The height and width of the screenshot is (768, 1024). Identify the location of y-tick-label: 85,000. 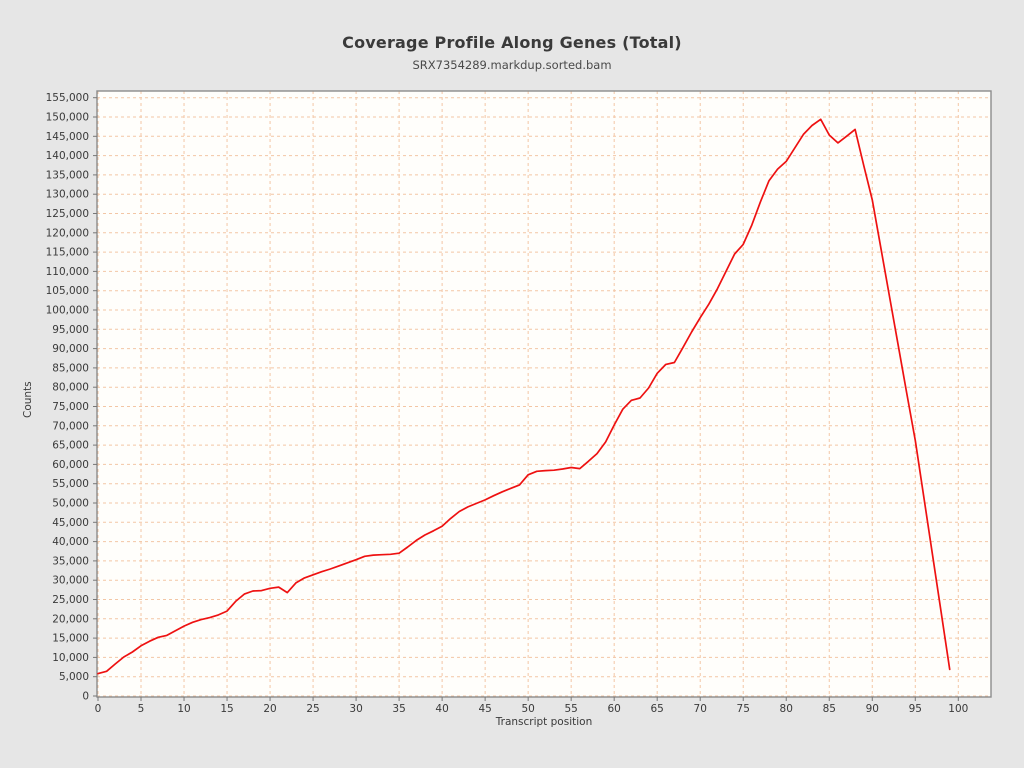
(70, 368).